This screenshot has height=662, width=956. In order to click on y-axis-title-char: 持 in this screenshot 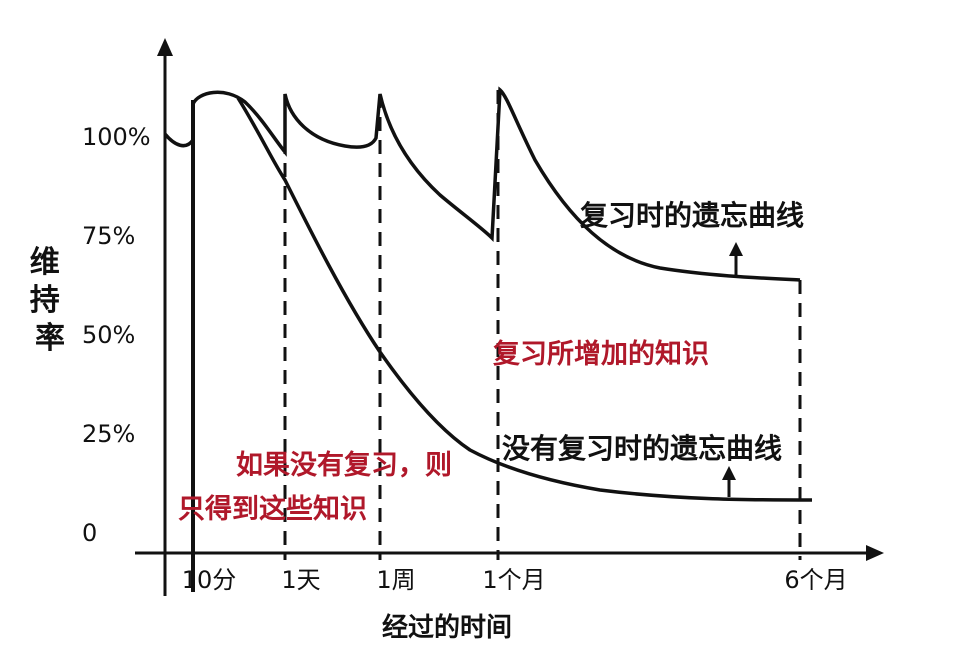, I will do `click(45, 300)`.